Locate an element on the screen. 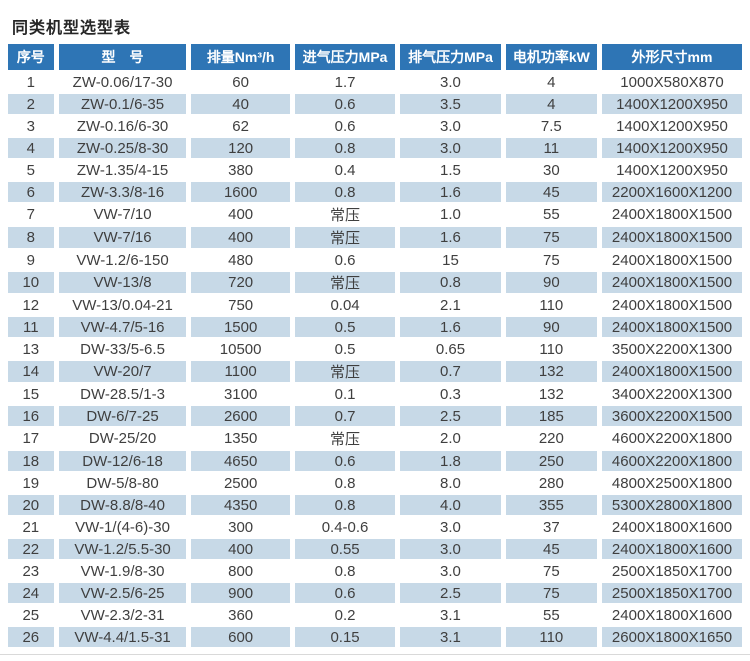 The width and height of the screenshot is (750, 661). table-cell: 2500 is located at coordinates (240, 483).